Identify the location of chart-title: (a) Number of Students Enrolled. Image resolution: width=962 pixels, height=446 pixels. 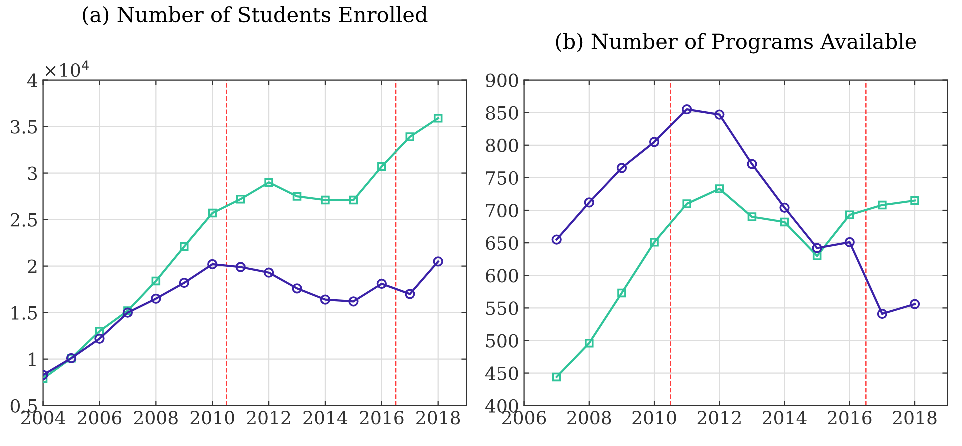
(255, 16).